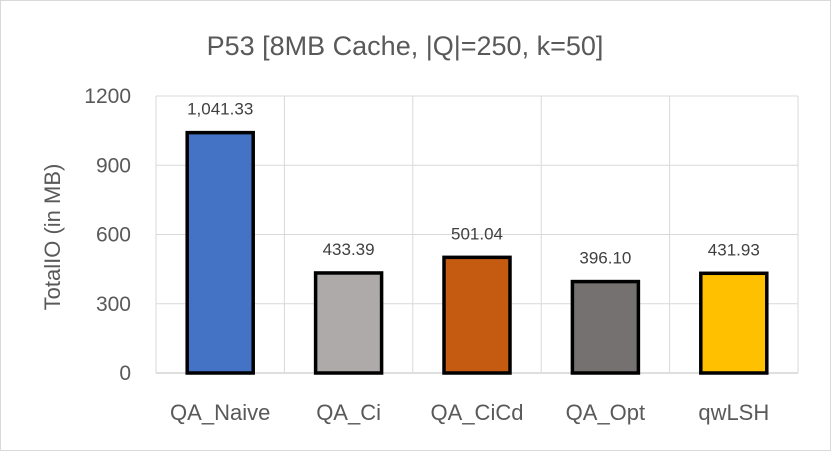  Describe the element at coordinates (477, 412) in the screenshot. I see `x-tick-label: QA_CiCd` at that location.